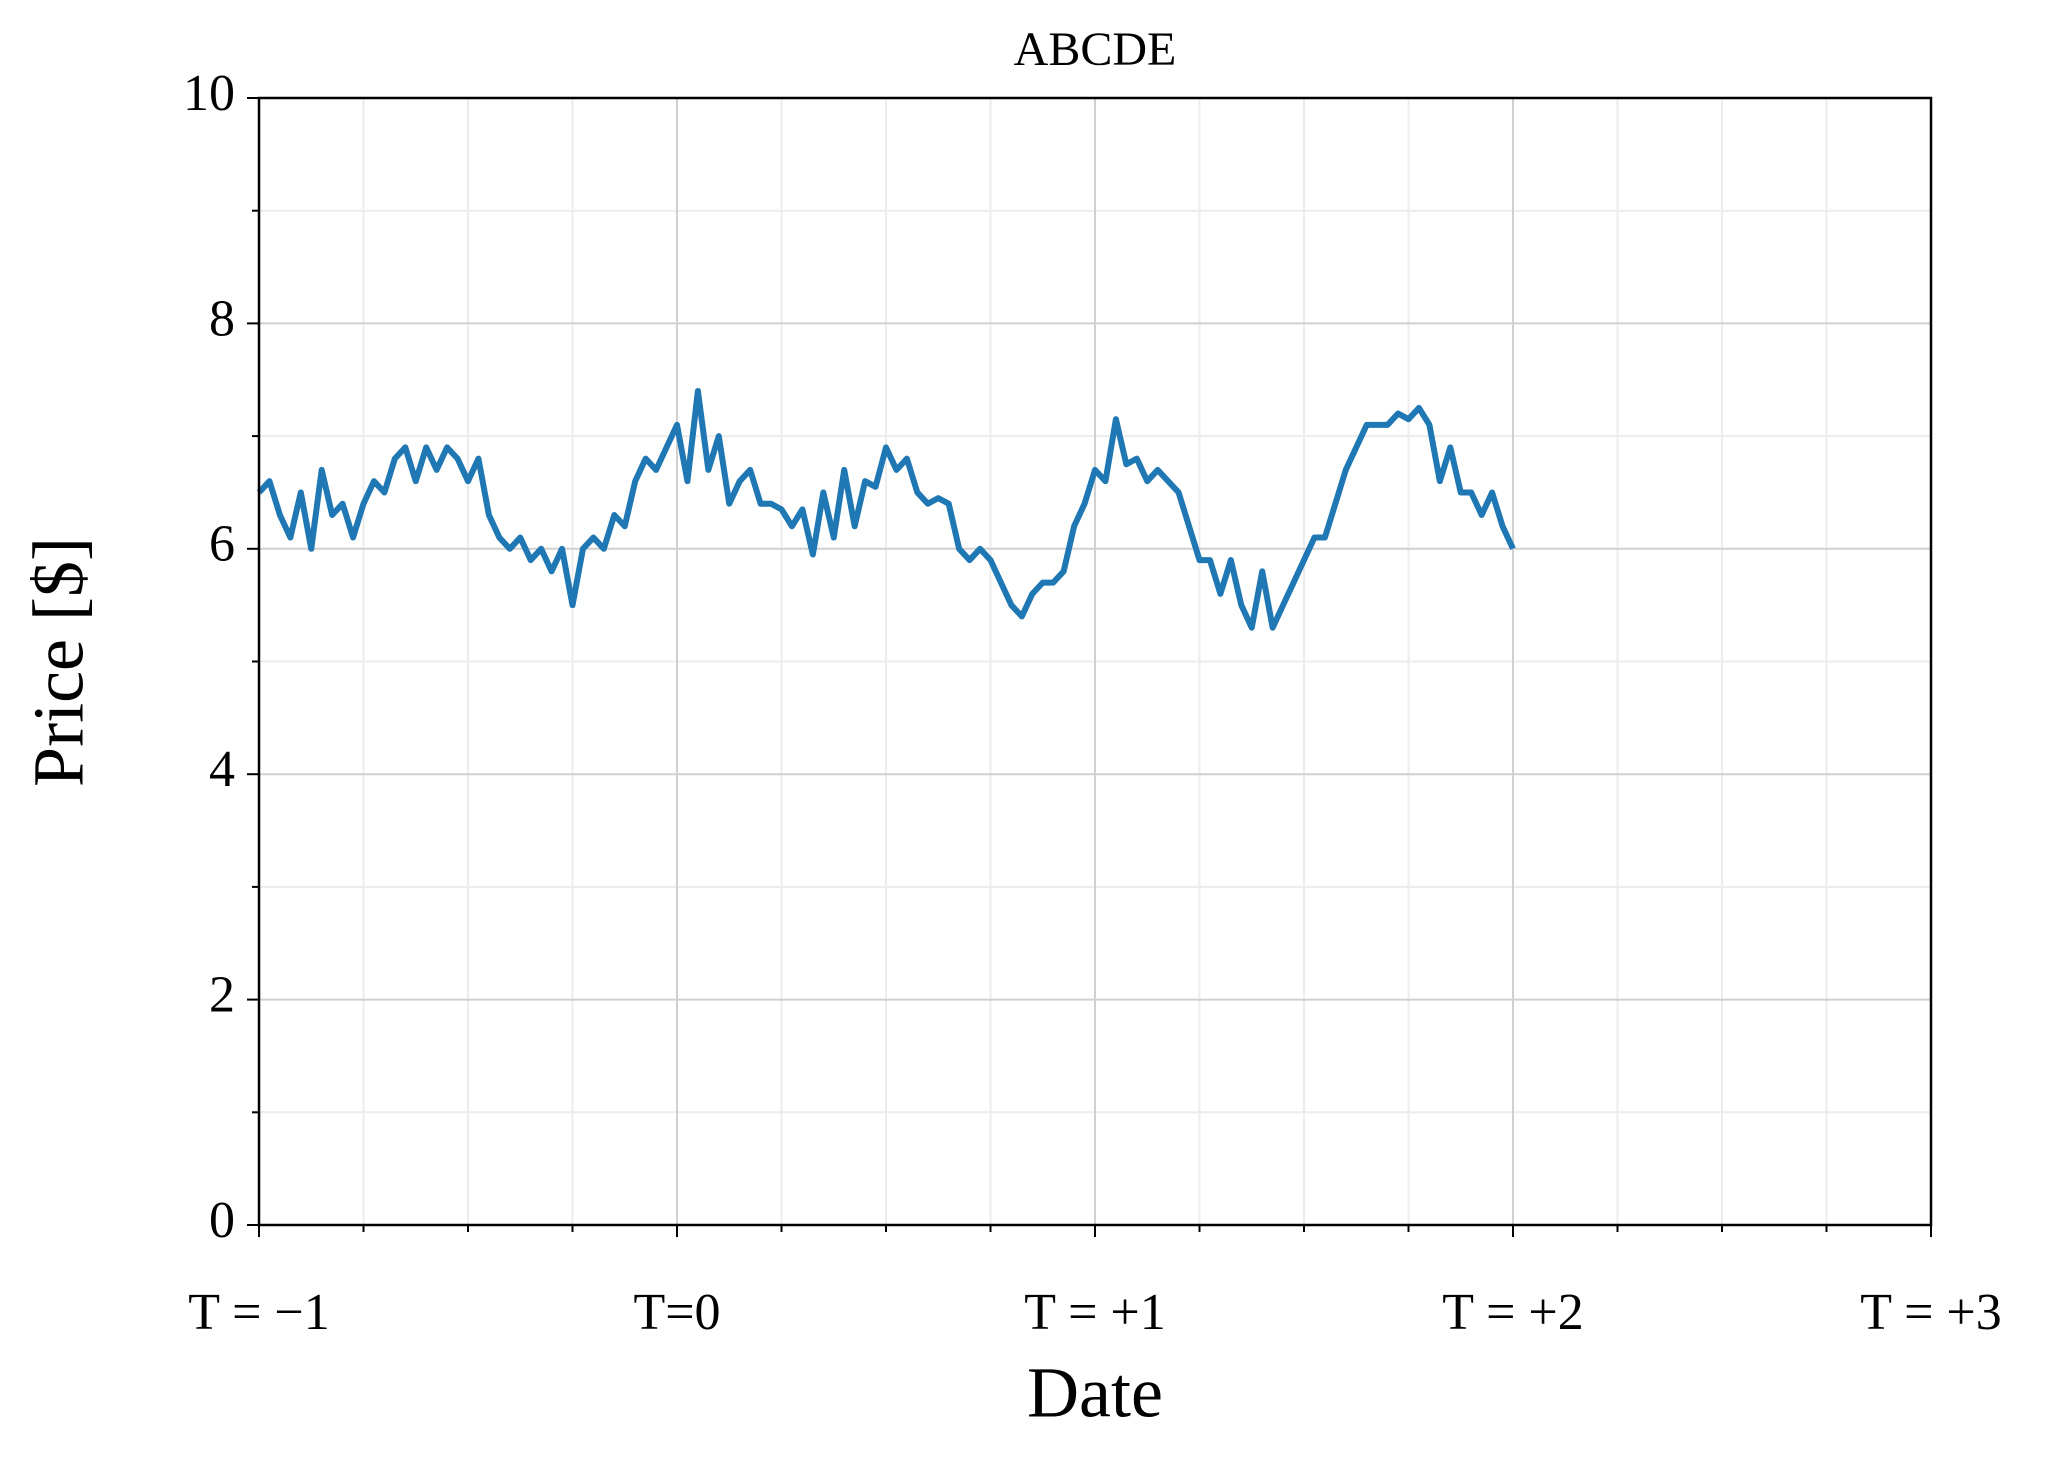 This screenshot has height=1470, width=2070. What do you see at coordinates (1930, 1312) in the screenshot?
I see `x-tick-label: T = +3` at bounding box center [1930, 1312].